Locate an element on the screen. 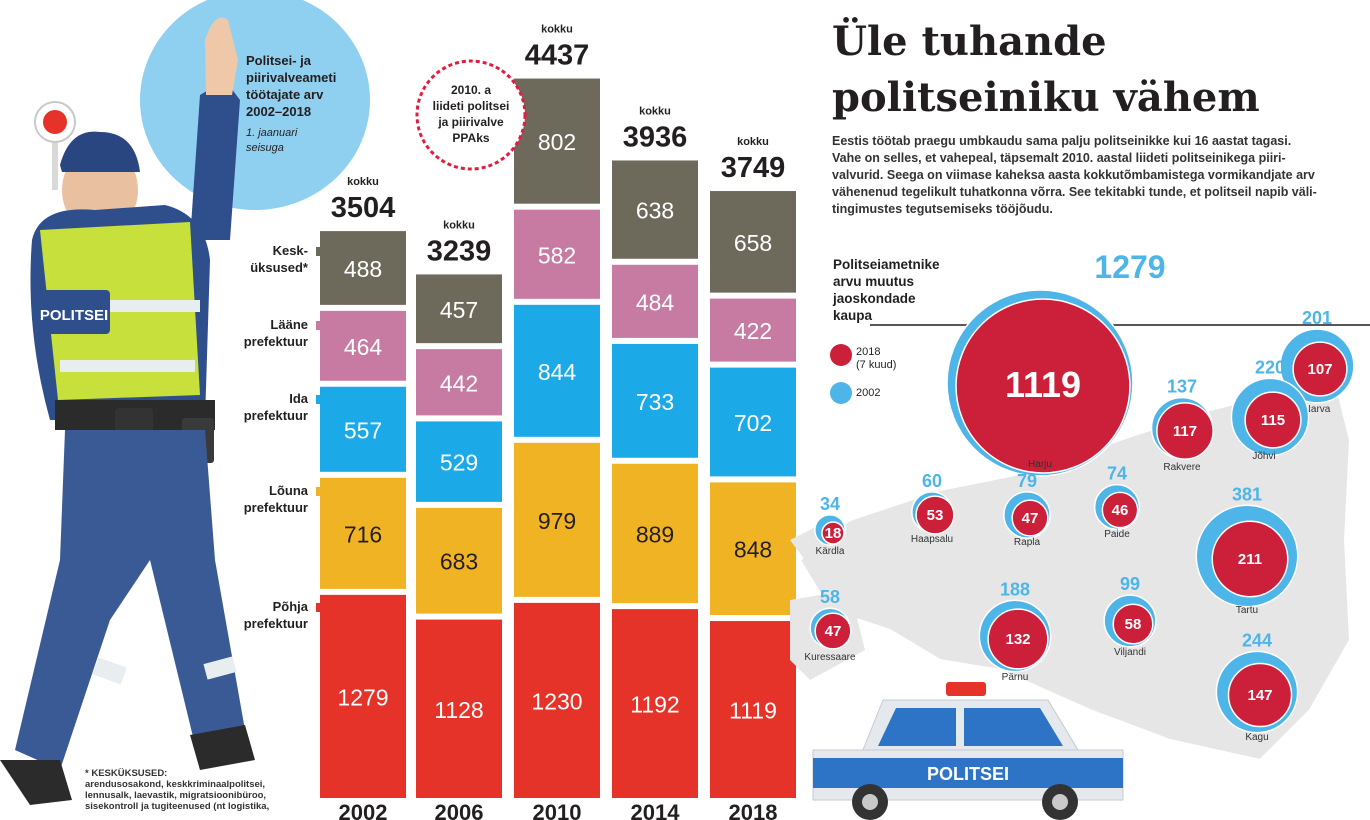  bubble-value-2018: 1119 is located at coordinates (1043, 384).